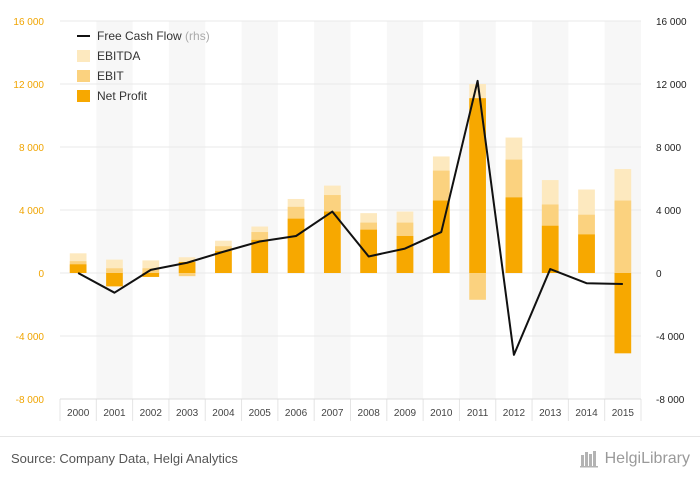 The width and height of the screenshot is (700, 484). What do you see at coordinates (296, 413) in the screenshot?
I see `x-tick-label: 2006` at bounding box center [296, 413].